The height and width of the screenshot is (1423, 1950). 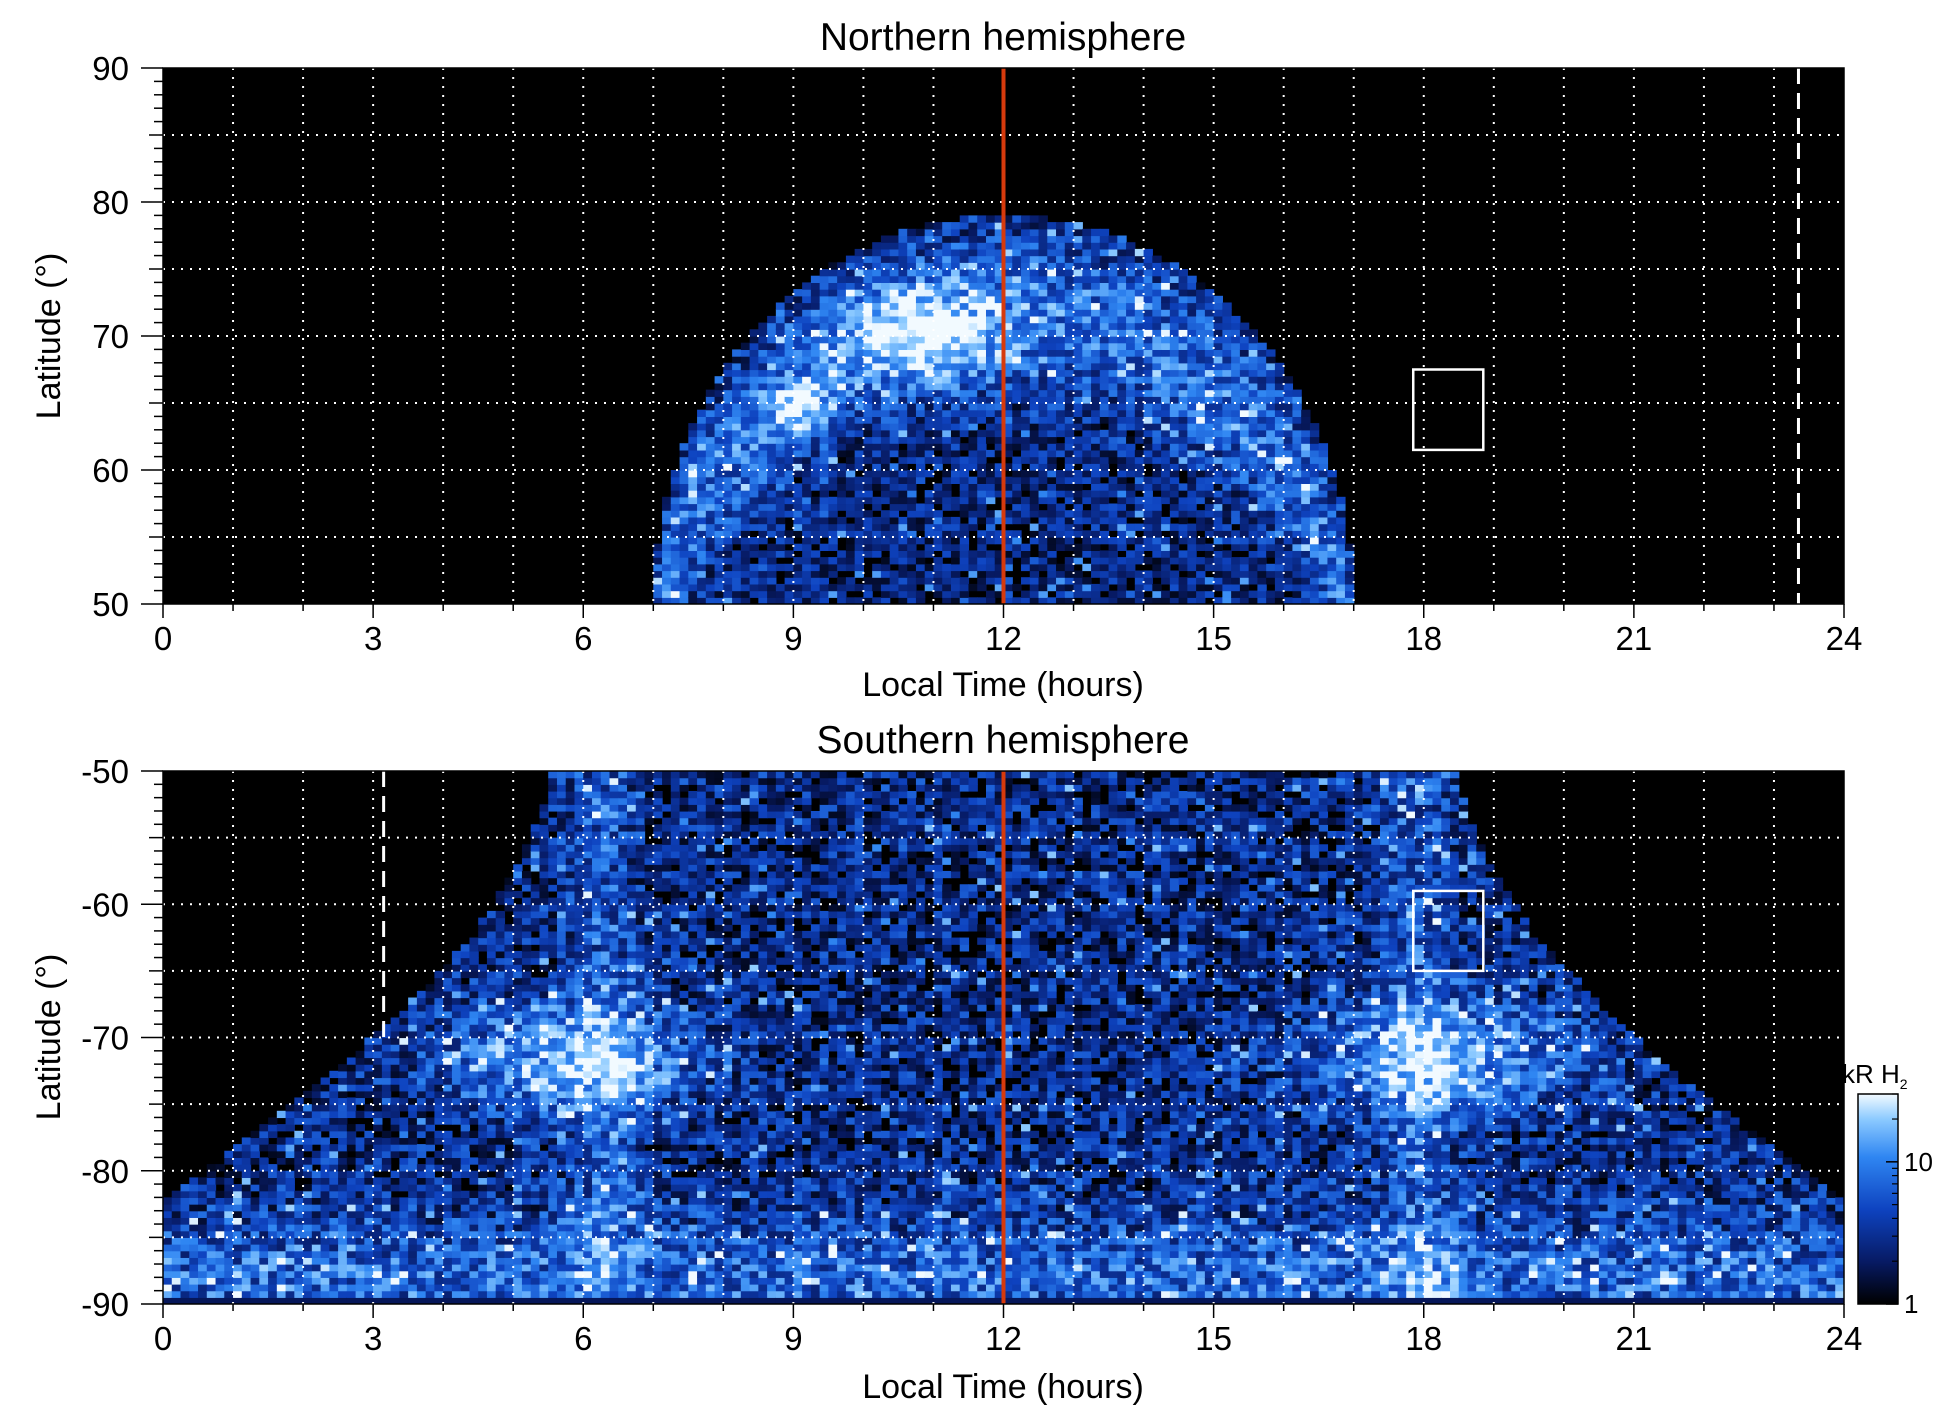 What do you see at coordinates (49, 1037) in the screenshot?
I see `south-ylabel: Latitude (°)` at bounding box center [49, 1037].